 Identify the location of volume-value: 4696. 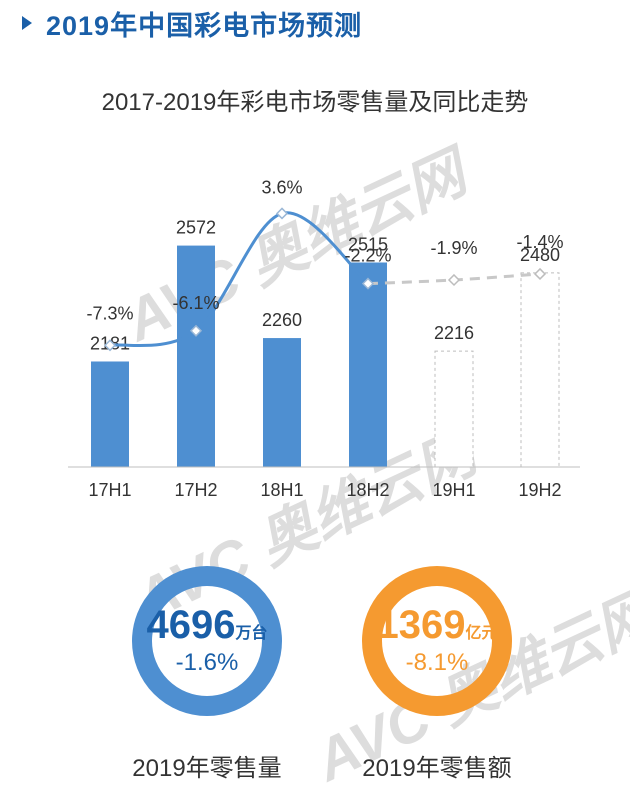
(191, 625).